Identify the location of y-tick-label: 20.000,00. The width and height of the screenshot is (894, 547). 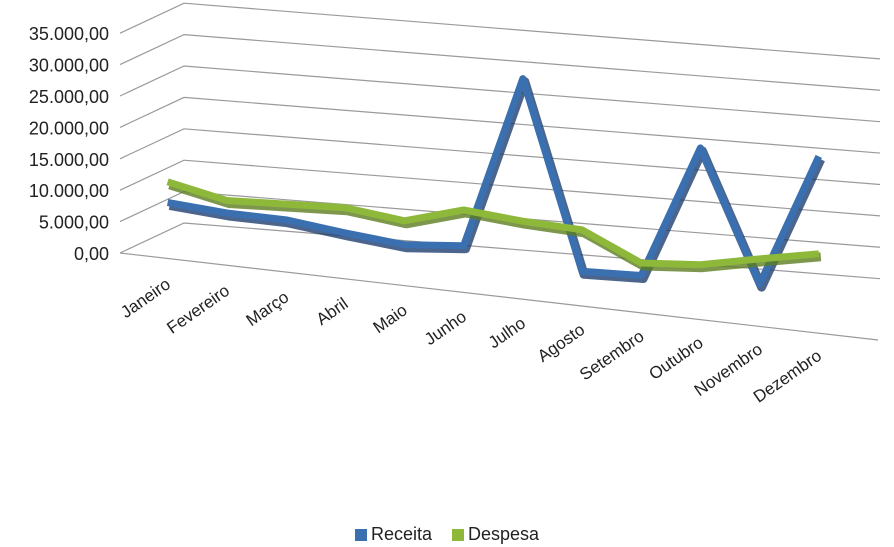
(69, 128).